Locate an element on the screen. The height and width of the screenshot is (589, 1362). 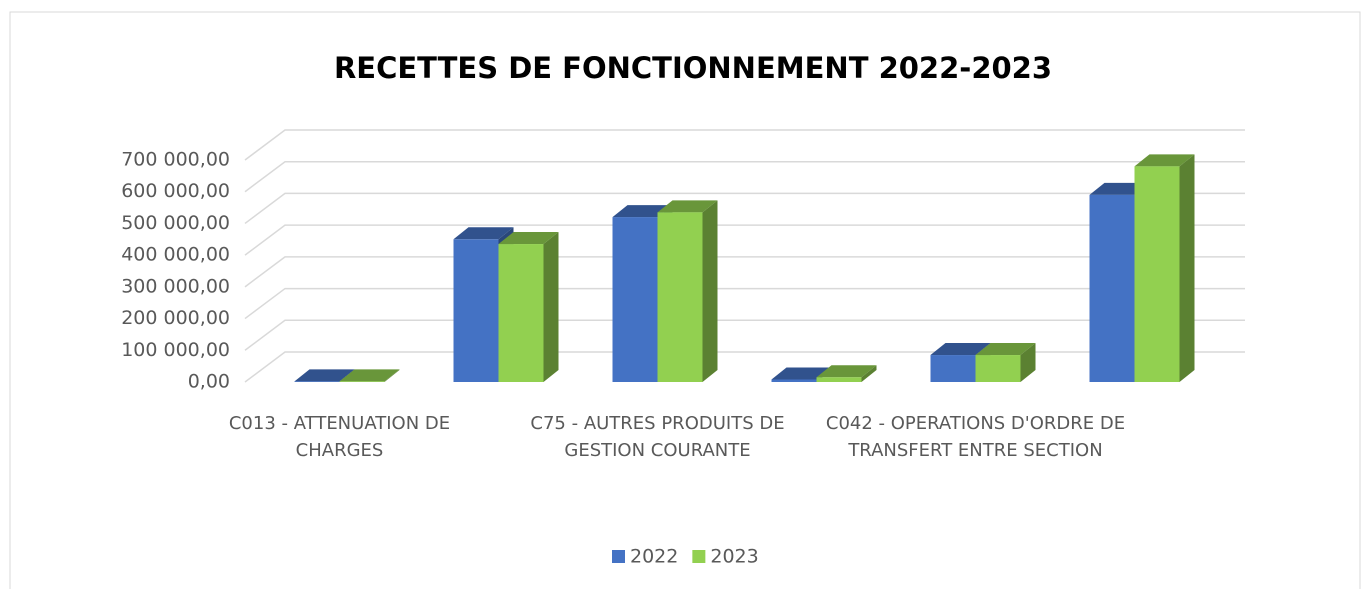
x-tick-label: C013 - ATTENUATION DE CHARGES is located at coordinates (339, 437).